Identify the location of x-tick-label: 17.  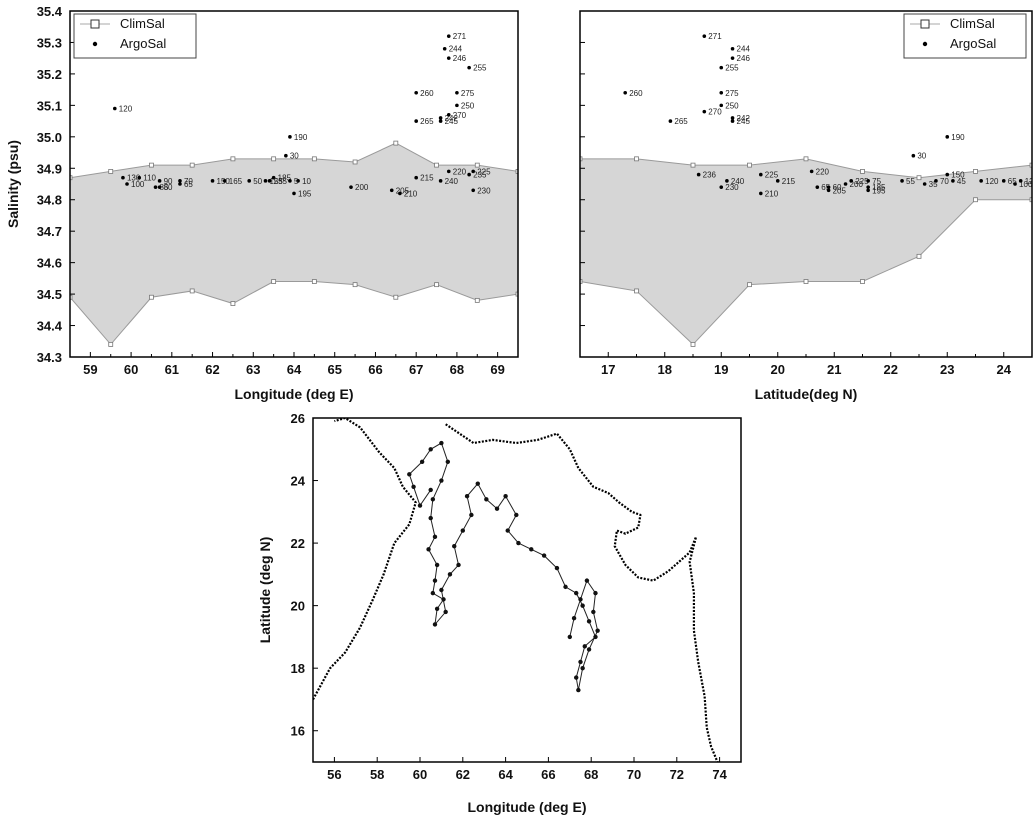
(608, 369).